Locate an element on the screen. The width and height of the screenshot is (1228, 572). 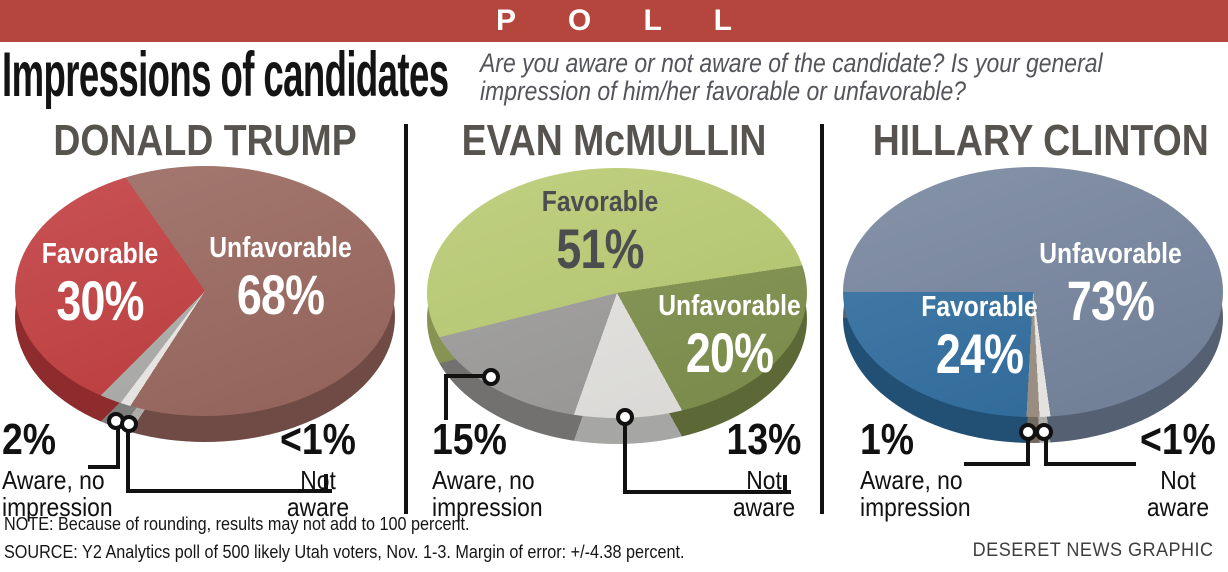
trump-notaware-tick is located at coordinates (326, 481).